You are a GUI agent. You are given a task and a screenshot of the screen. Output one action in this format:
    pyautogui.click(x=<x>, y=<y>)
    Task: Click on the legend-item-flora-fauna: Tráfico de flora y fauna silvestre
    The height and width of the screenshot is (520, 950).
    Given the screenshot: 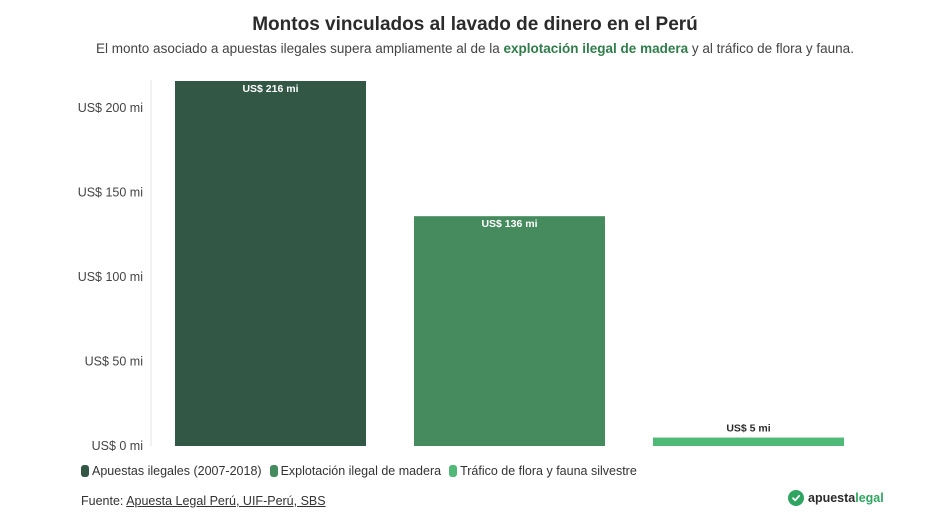 What is the action you would take?
    pyautogui.click(x=543, y=471)
    